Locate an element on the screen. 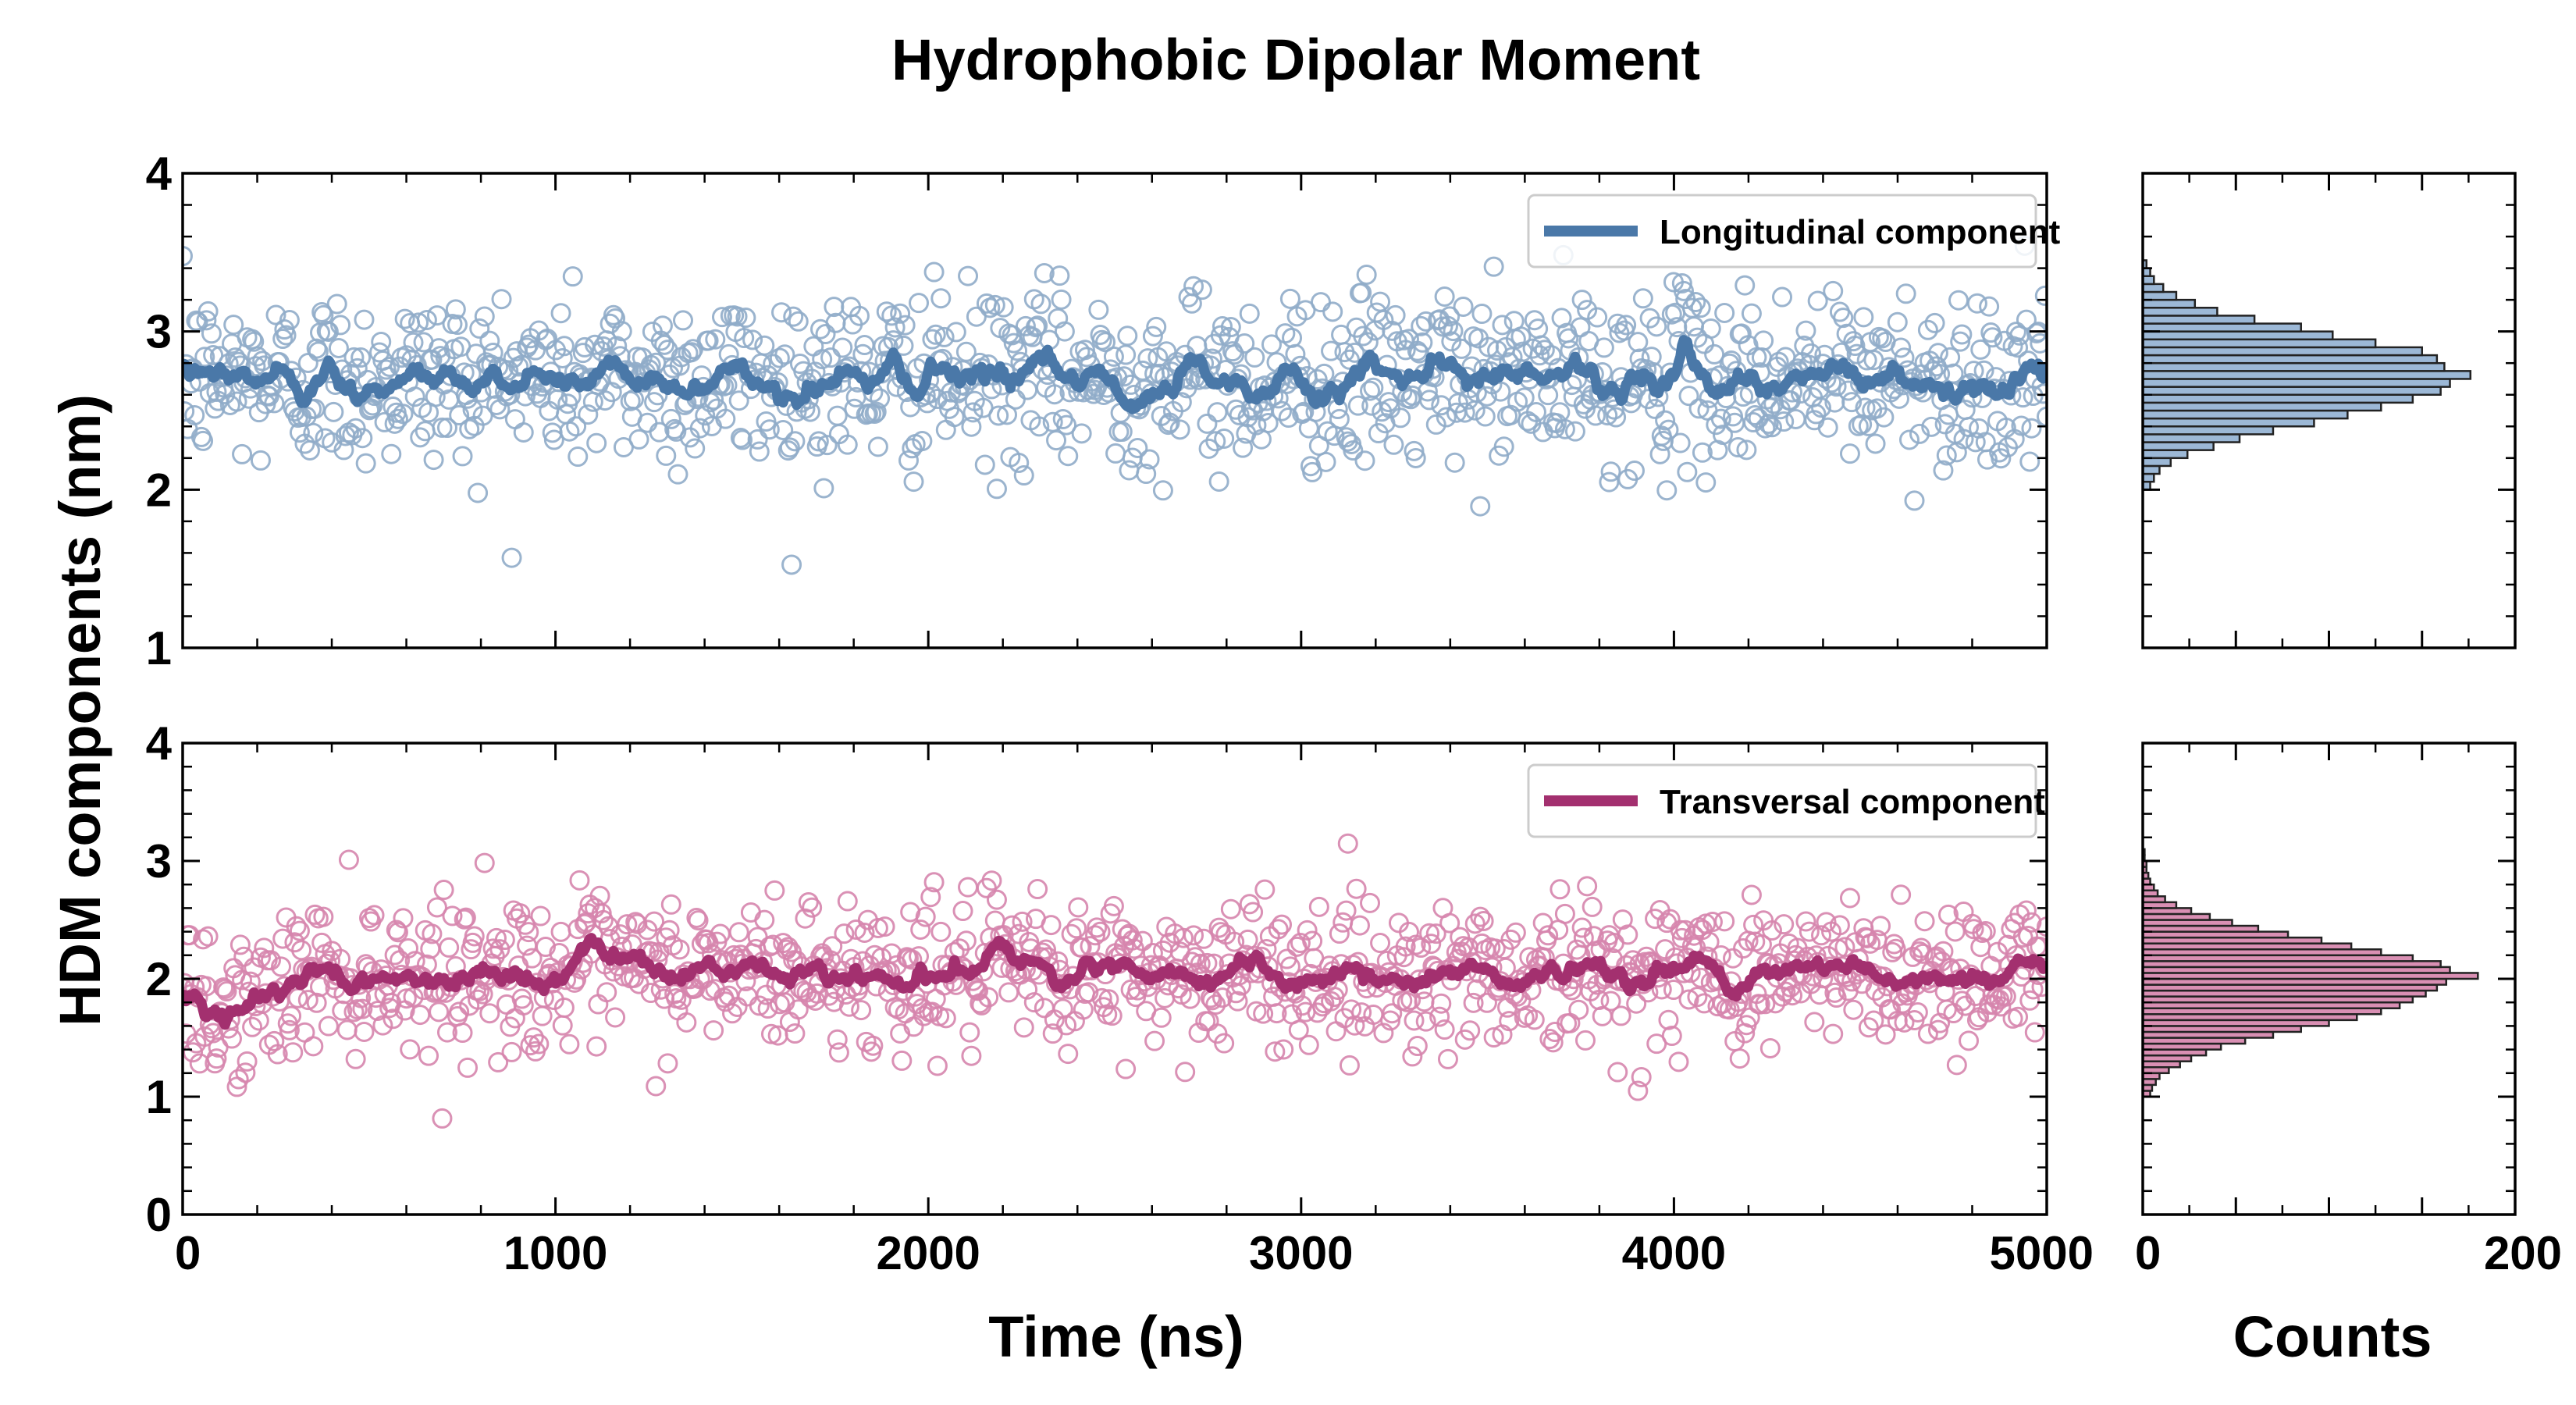 The width and height of the screenshot is (2576, 1405). running-average-line is located at coordinates (1115, 375).